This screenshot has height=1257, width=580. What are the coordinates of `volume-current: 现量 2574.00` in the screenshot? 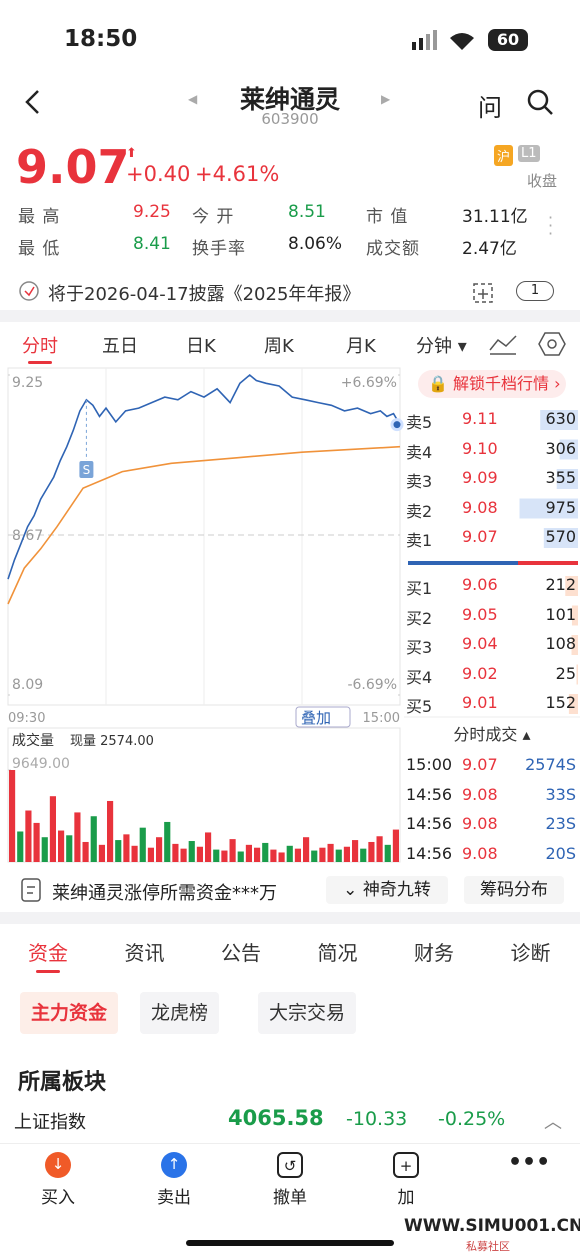 It's located at (112, 741).